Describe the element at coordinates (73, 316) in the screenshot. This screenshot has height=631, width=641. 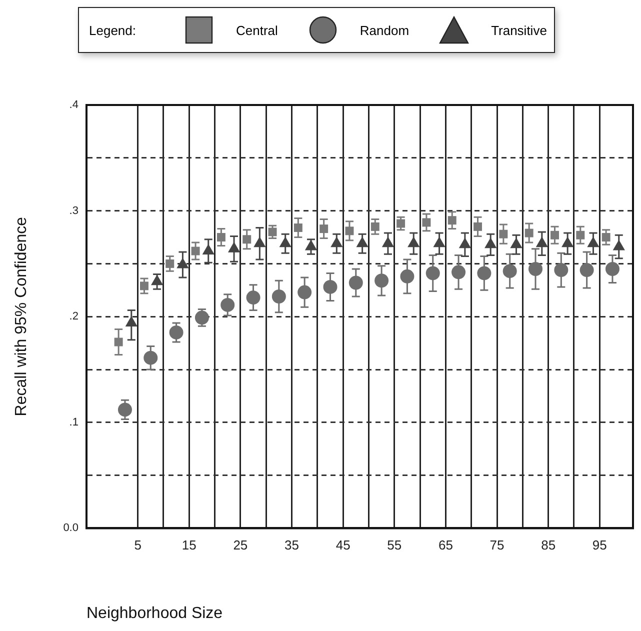
I see `y-tick-label: .2` at that location.